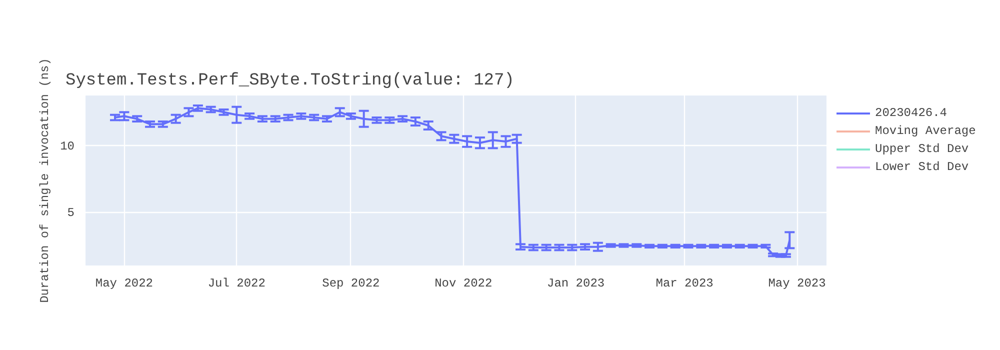  What do you see at coordinates (237, 283) in the screenshot?
I see `x-tick-label: Jul 2022` at bounding box center [237, 283].